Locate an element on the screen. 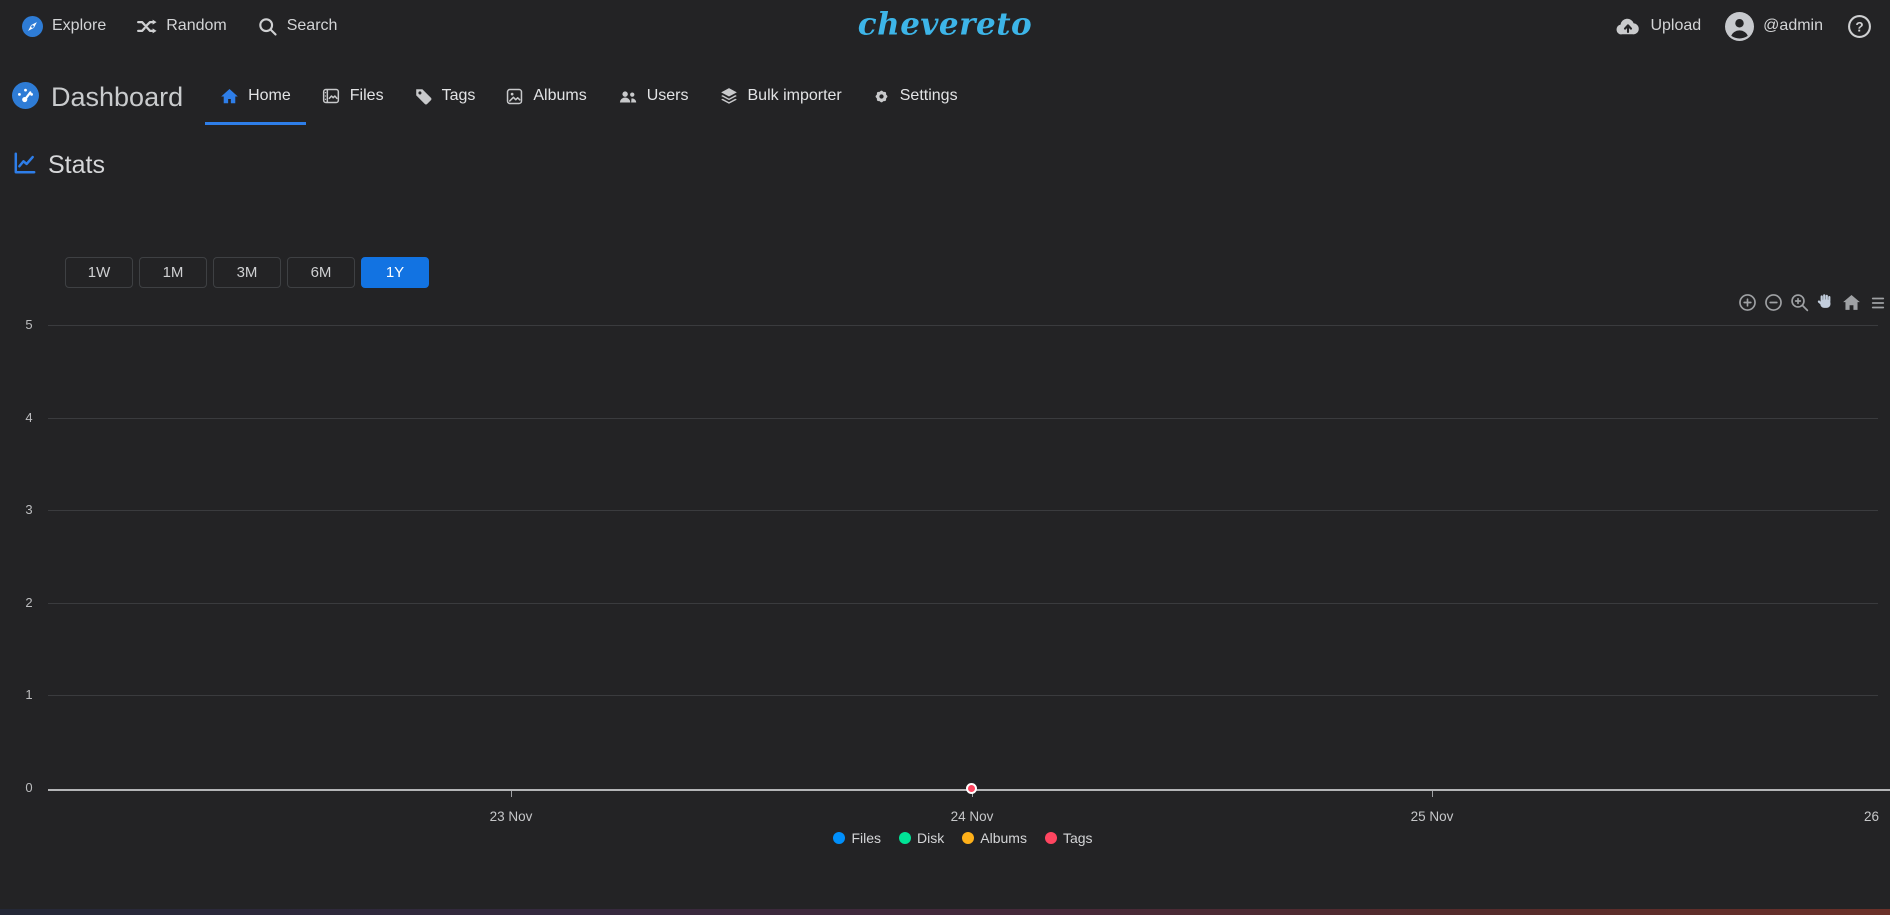  x-tick-label: 26 is located at coordinates (1871, 816).